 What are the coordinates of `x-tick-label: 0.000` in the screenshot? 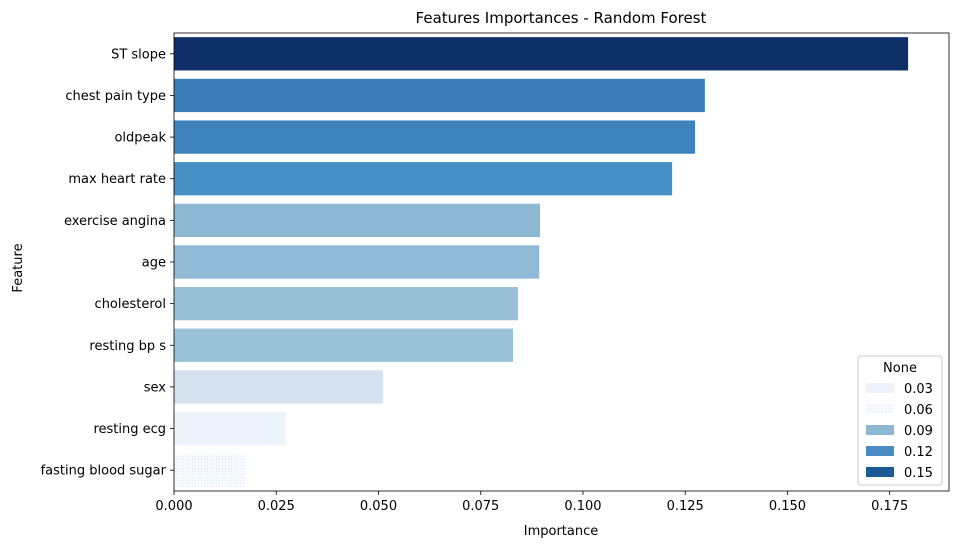 It's located at (173, 506).